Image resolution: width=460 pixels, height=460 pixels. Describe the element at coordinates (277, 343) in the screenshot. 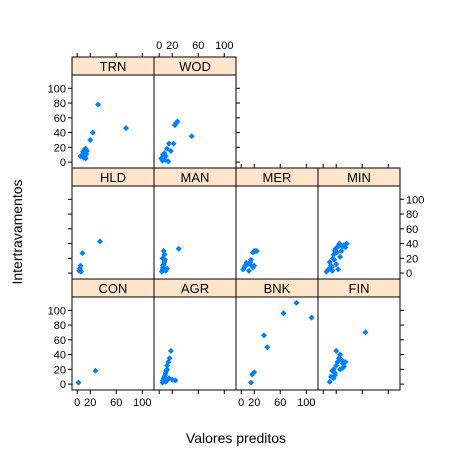

I see `panel-bnk` at that location.